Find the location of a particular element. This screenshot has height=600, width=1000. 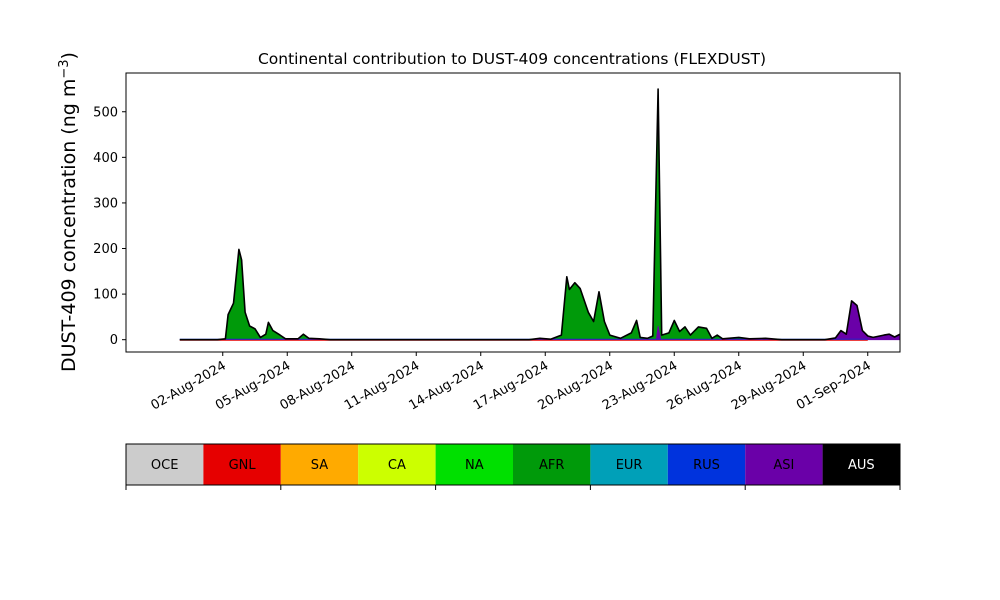

legend-label-eur: EUR is located at coordinates (629, 465).